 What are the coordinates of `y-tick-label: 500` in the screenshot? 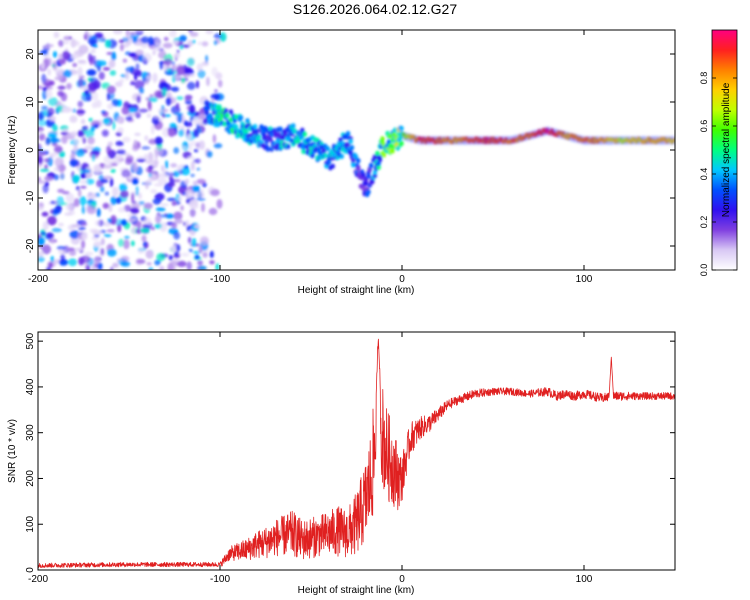 It's located at (30, 340).